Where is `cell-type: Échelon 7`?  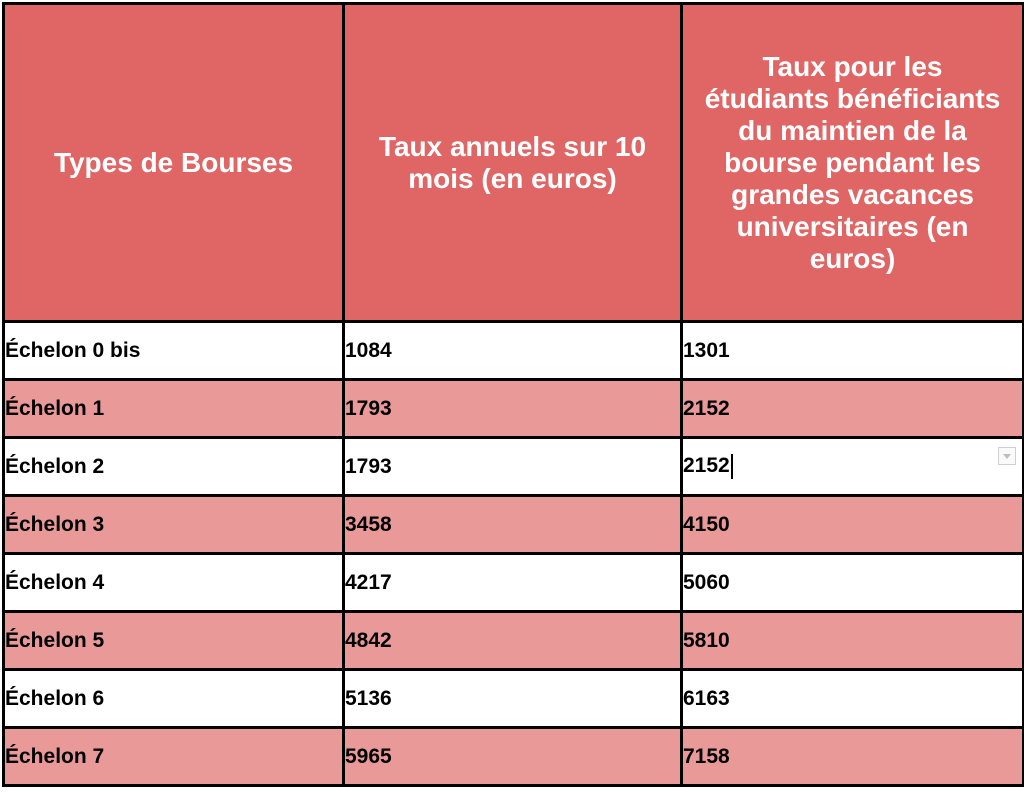
cell-type: Échelon 7 is located at coordinates (173, 756).